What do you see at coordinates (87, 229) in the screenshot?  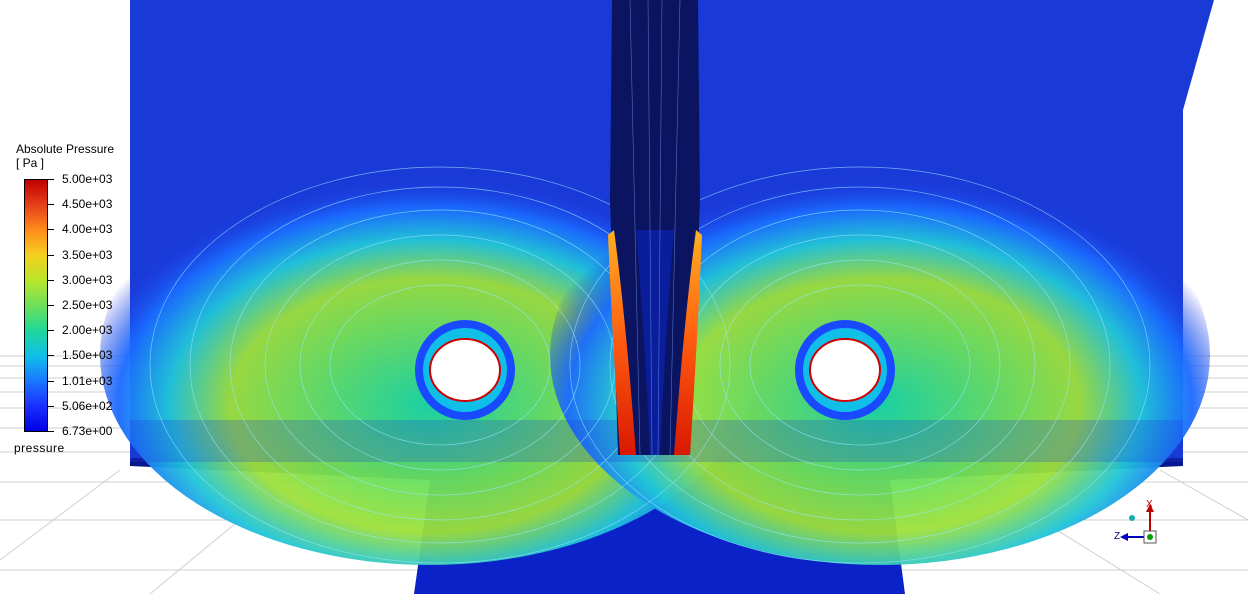 I see `legend-tick-label: 4.00e+03` at bounding box center [87, 229].